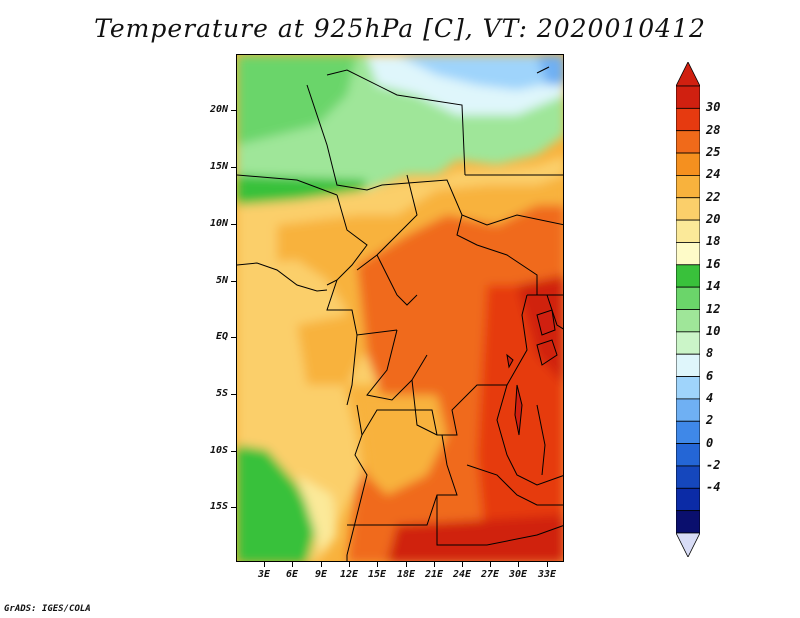  Describe the element at coordinates (218, 506) in the screenshot. I see `lat-label-15s: 15S` at that location.